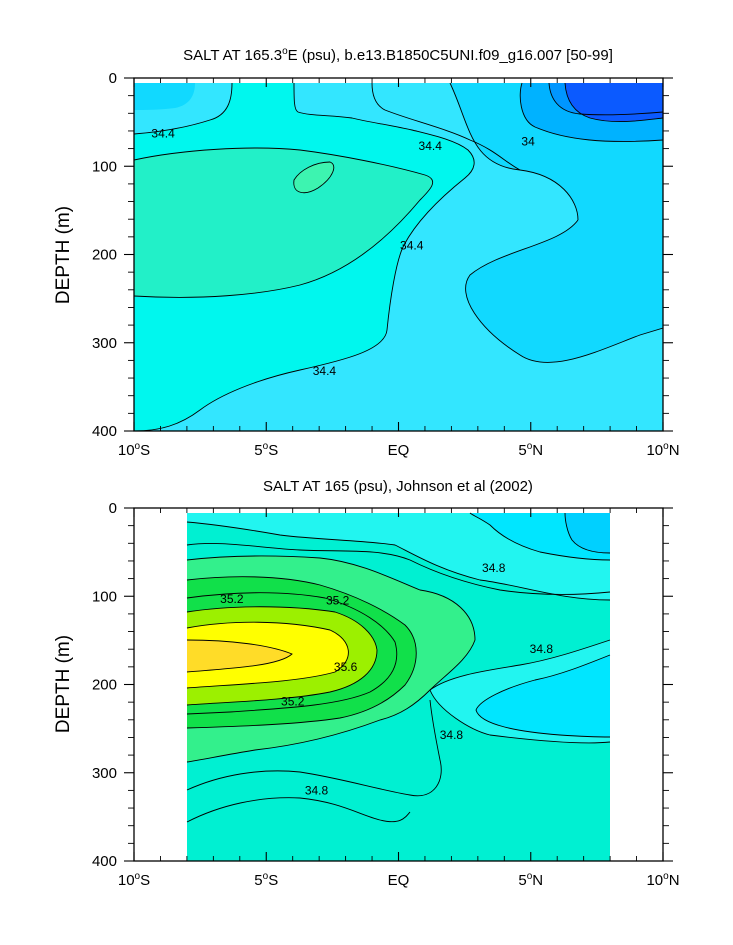 The image size is (733, 945). I want to click on contour-fill-34.6-34.8, so click(283, 223).